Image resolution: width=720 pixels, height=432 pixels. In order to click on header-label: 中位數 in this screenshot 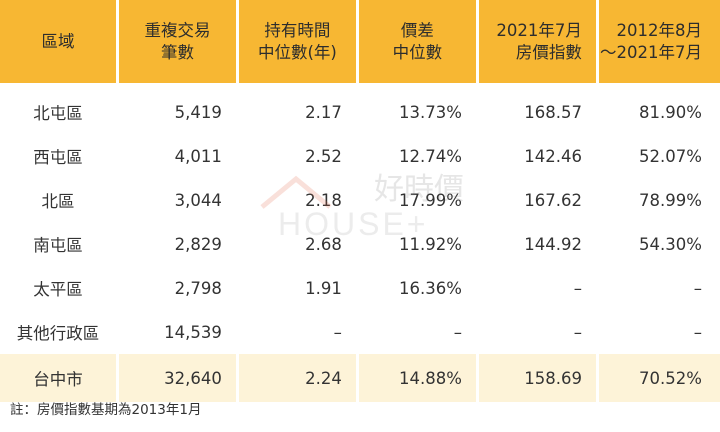, I will do `click(417, 52)`.